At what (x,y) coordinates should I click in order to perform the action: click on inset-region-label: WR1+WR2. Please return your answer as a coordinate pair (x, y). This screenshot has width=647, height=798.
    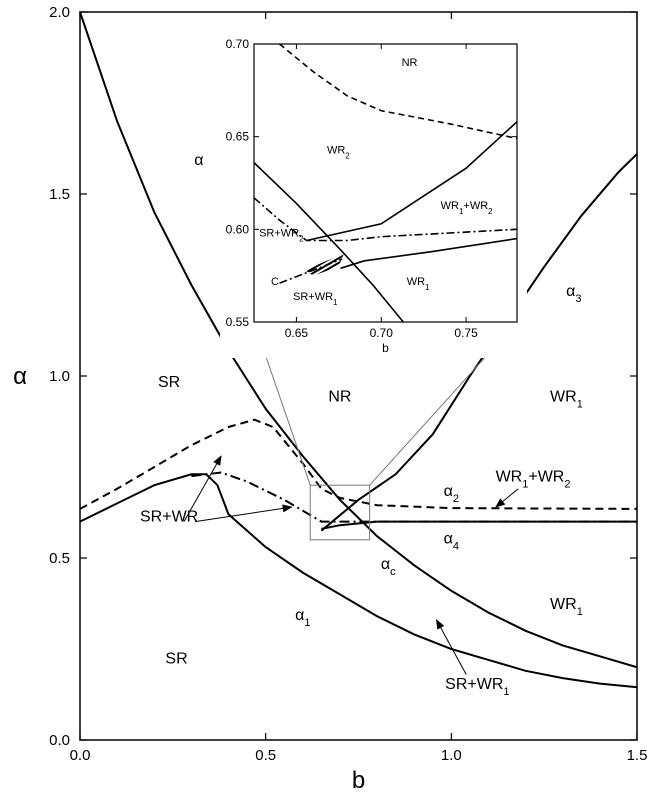
    Looking at the image, I should click on (467, 208).